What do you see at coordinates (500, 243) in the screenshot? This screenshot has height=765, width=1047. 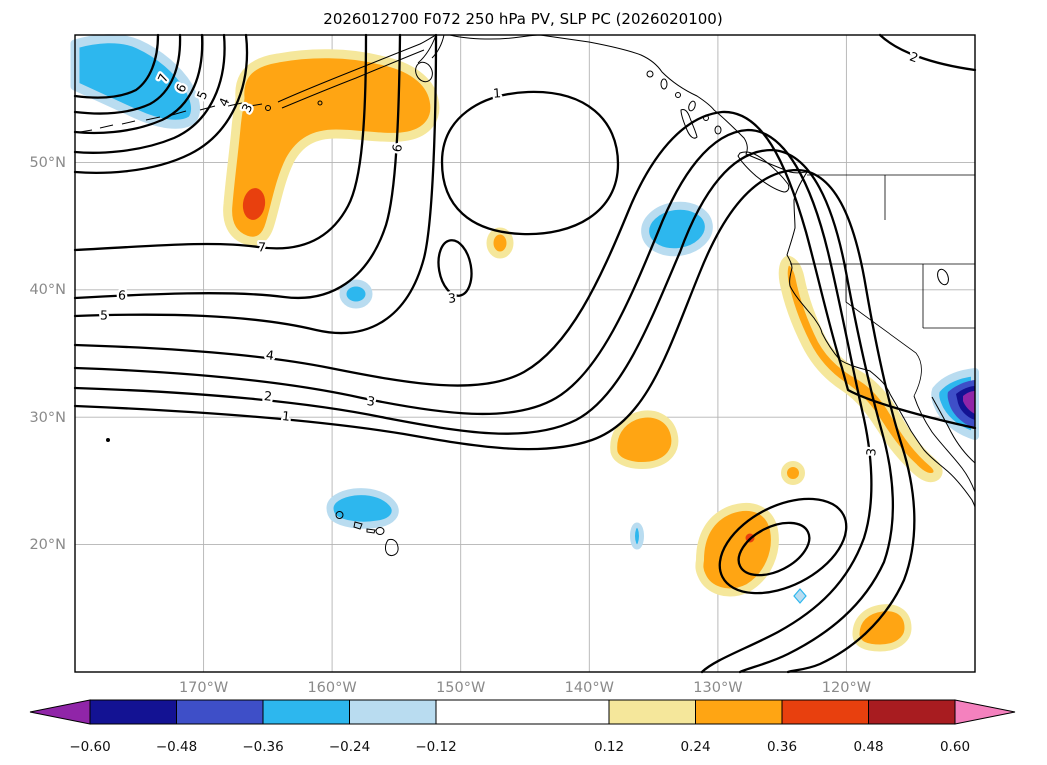 I see `positive-anomaly-small-147w` at bounding box center [500, 243].